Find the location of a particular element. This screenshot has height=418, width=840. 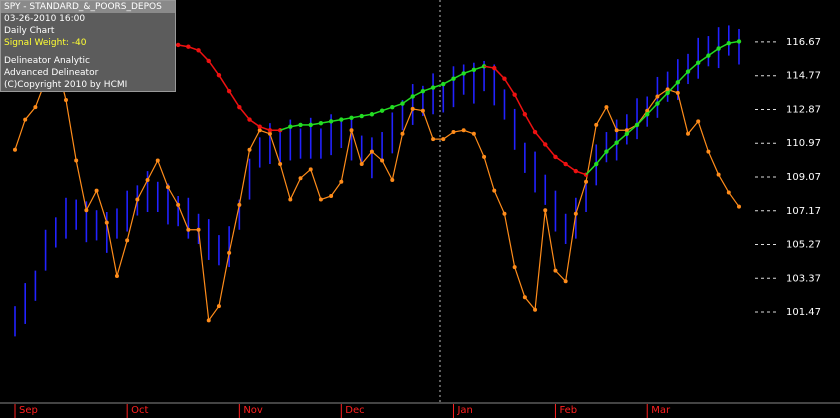

x-tick-label: Feb is located at coordinates (568, 410).